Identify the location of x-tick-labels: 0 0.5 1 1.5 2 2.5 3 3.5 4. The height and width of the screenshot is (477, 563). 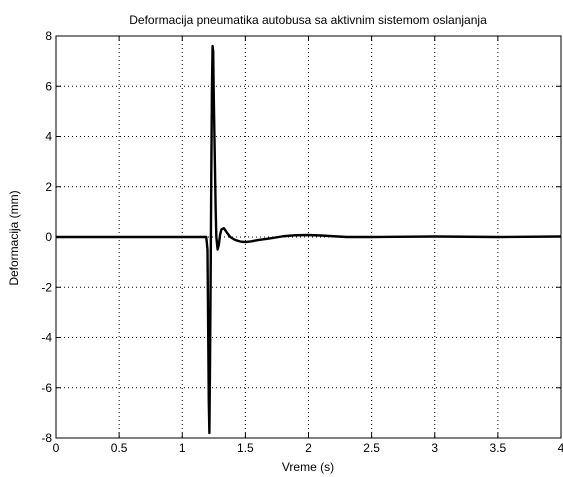
(308, 448).